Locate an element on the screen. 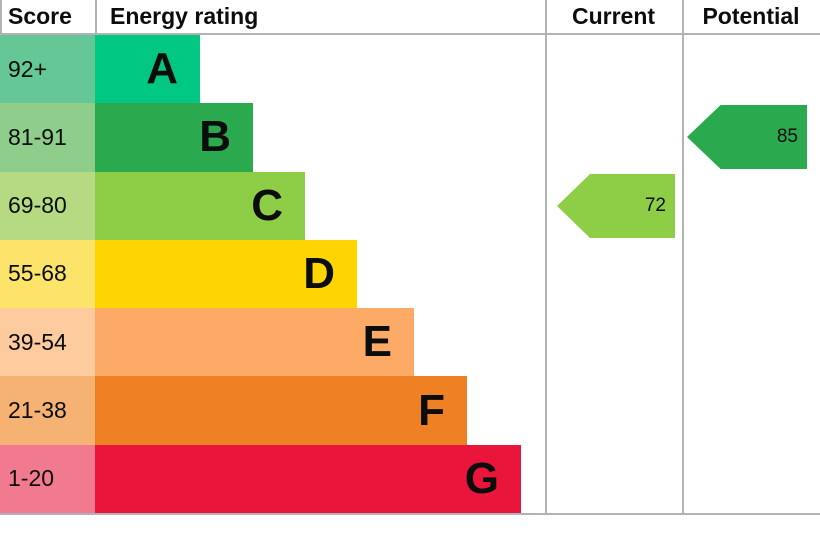  rating-letter-g: G is located at coordinates (481, 478).